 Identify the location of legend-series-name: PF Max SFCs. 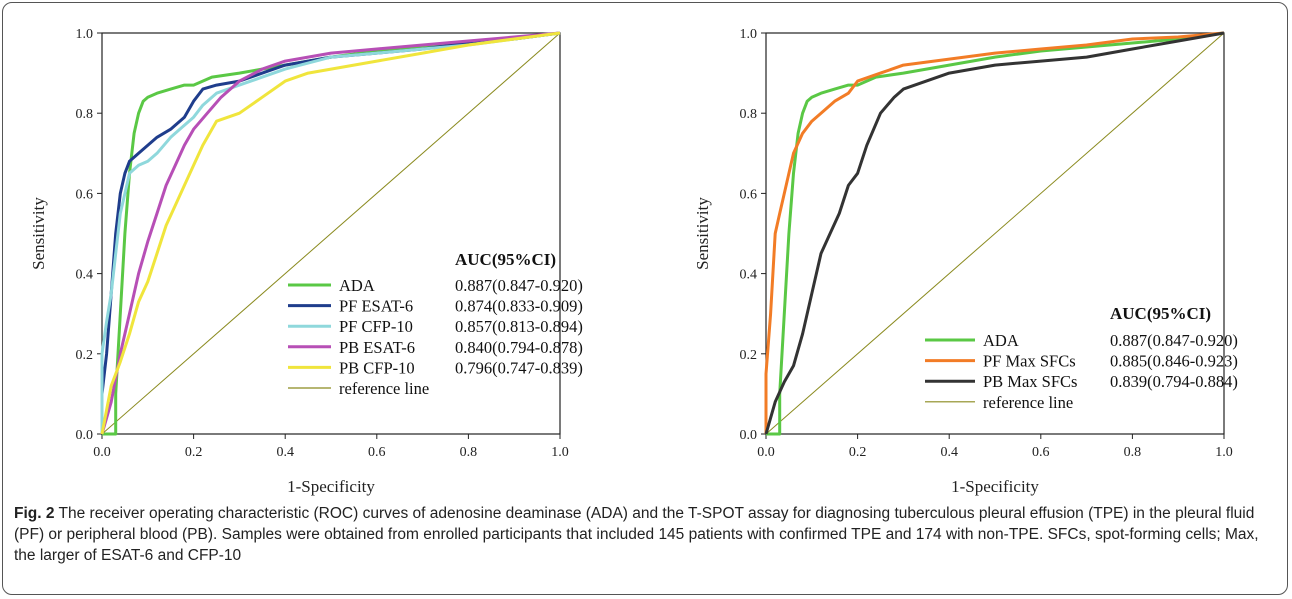
(1029, 361).